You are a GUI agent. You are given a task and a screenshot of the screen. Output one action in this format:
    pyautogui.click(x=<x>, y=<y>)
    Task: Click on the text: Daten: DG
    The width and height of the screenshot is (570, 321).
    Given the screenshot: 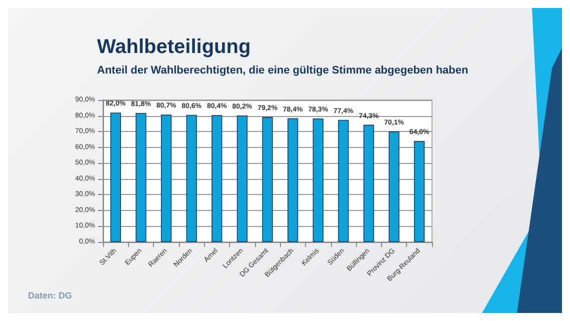 What is the action you would take?
    pyautogui.click(x=50, y=295)
    